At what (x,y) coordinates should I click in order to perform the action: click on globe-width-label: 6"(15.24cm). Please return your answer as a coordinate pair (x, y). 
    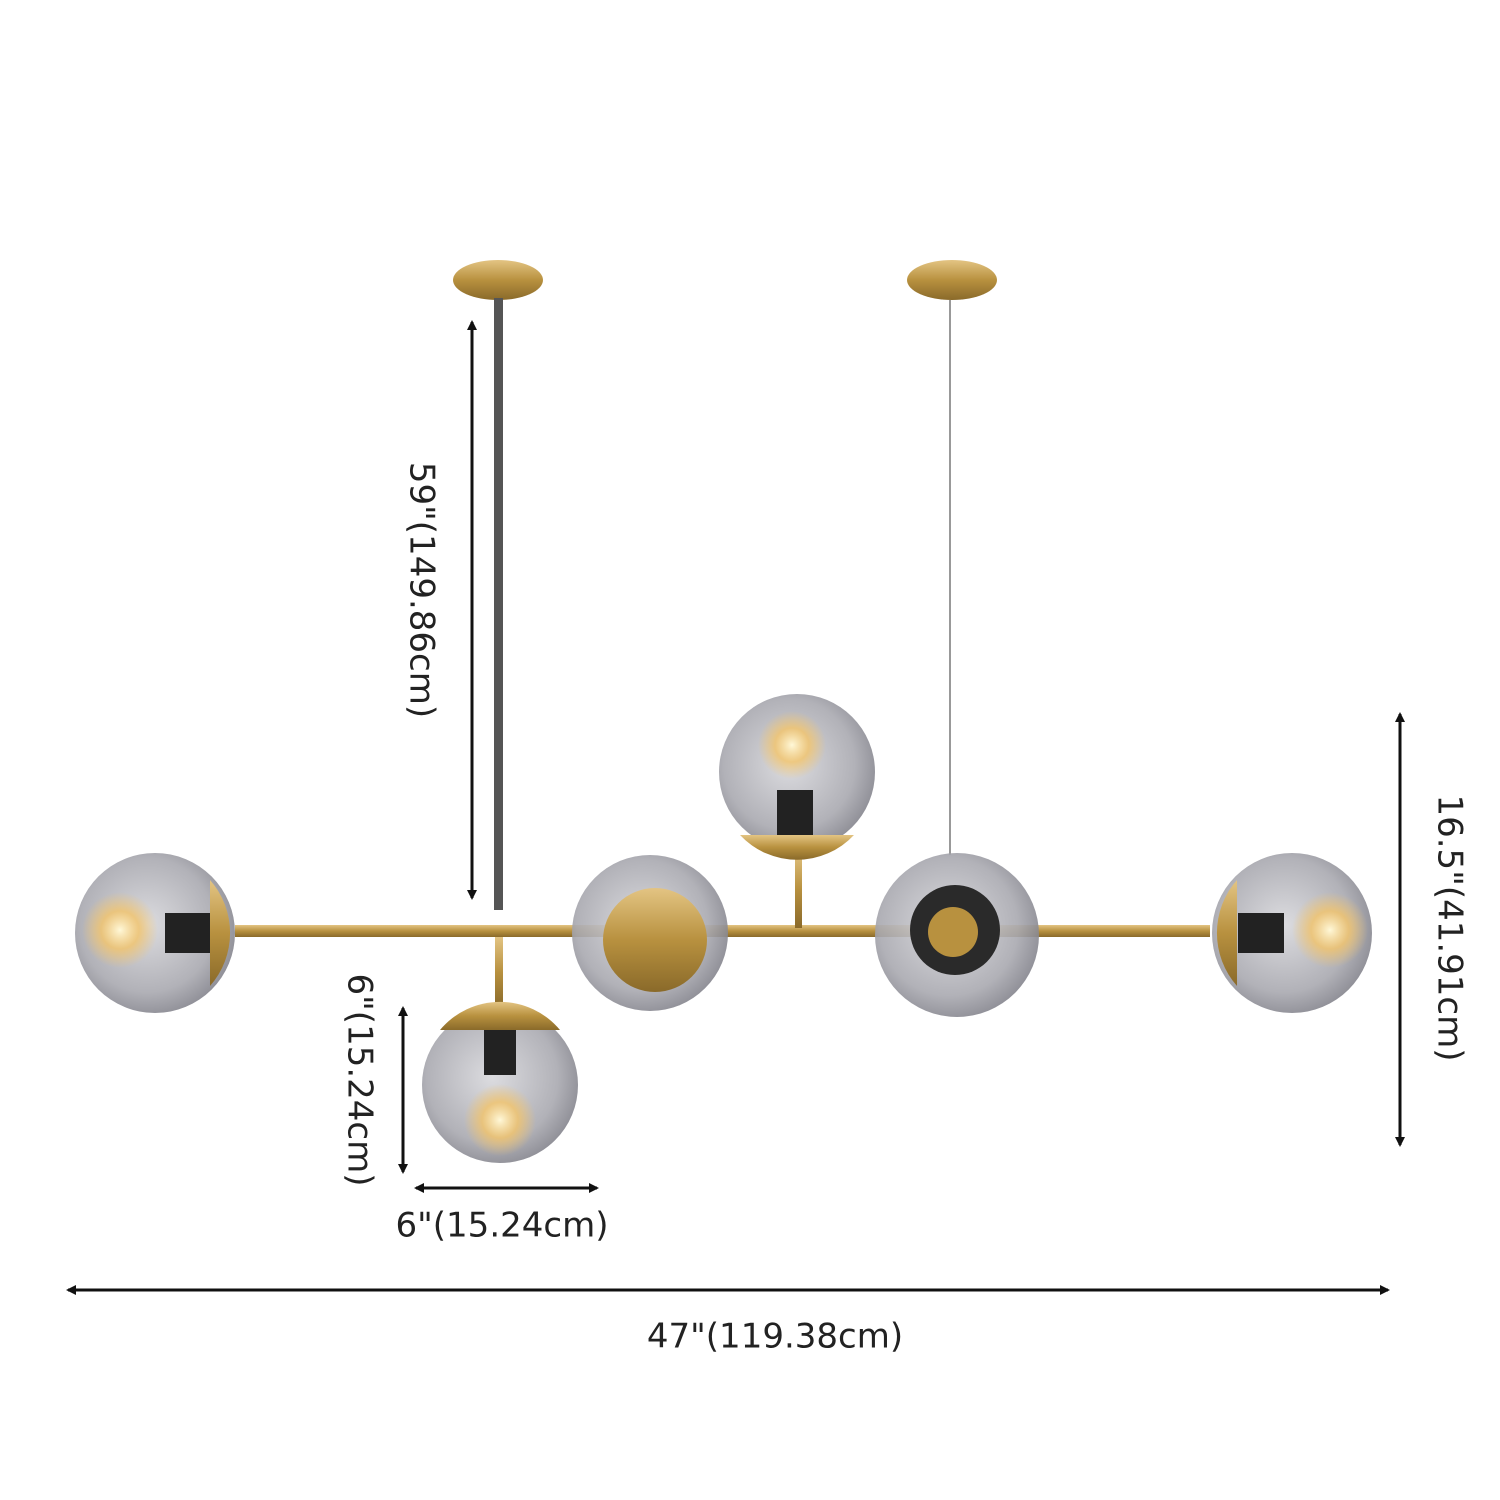
    Looking at the image, I should click on (502, 1226).